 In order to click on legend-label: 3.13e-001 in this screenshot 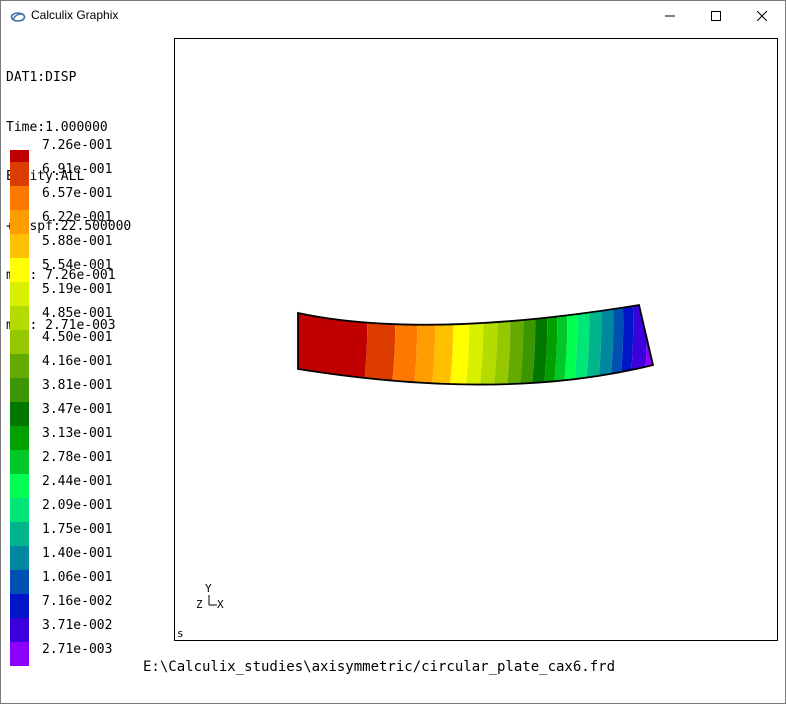, I will do `click(77, 433)`.